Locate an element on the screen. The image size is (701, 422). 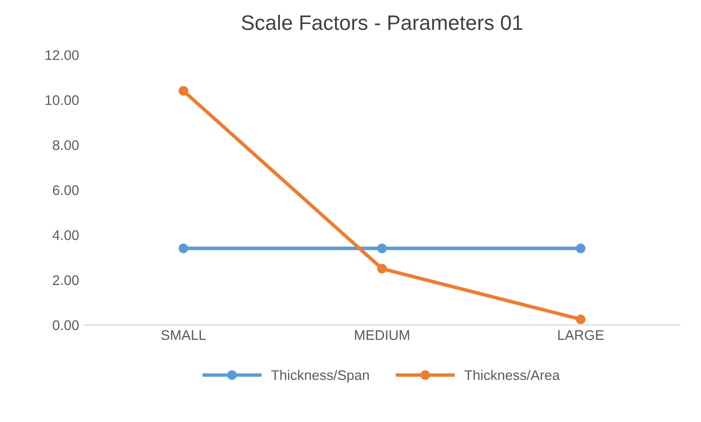
x-tick-label: MEDIUM is located at coordinates (382, 335).